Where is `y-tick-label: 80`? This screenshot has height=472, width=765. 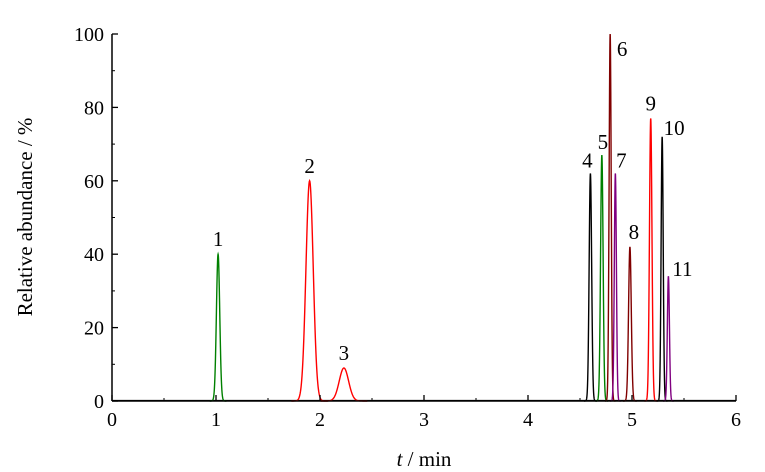 y-tick-label: 80 is located at coordinates (94, 108).